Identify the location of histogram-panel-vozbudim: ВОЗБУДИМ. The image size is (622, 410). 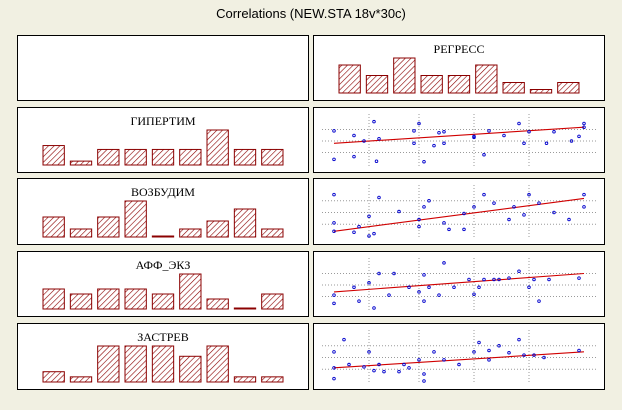
(163, 211).